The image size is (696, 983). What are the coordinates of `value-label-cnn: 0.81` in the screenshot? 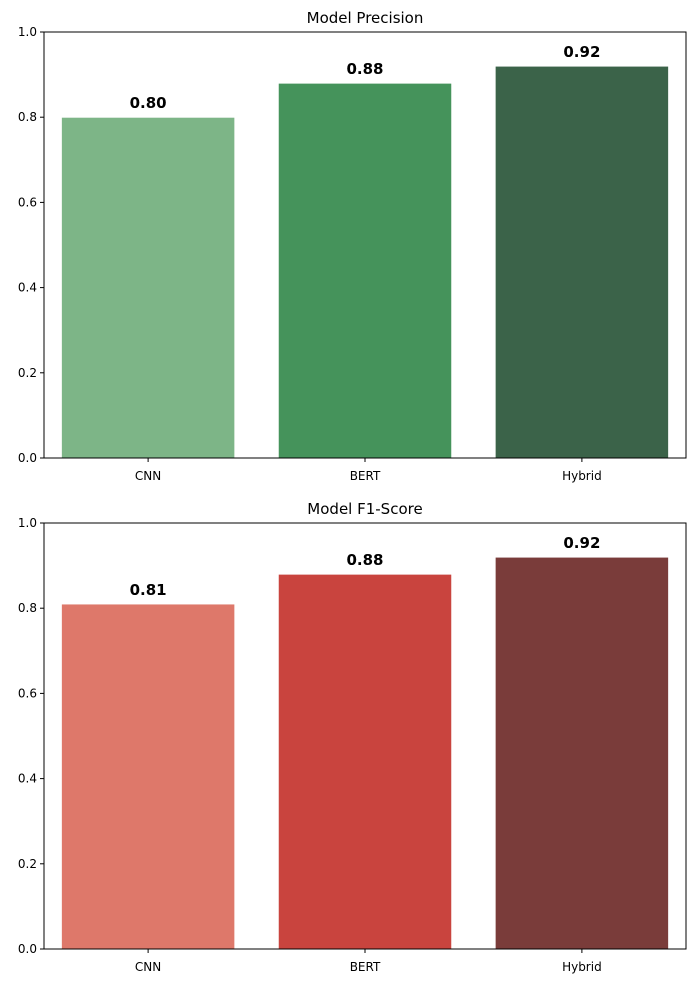 It's located at (148, 590).